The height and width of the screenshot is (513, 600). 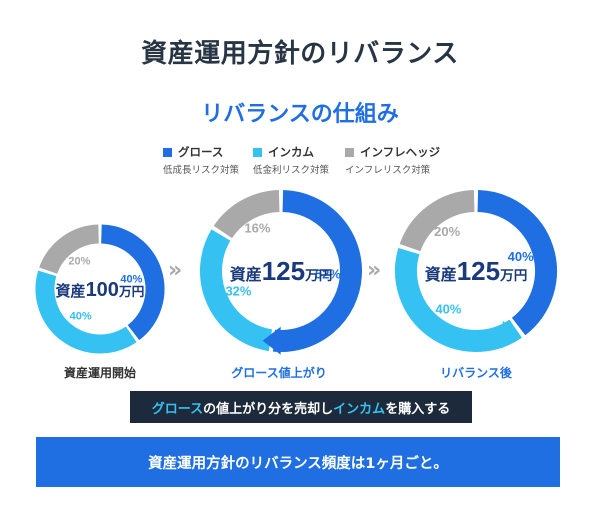 What do you see at coordinates (201, 152) in the screenshot?
I see `legend-name-growth: グロース` at bounding box center [201, 152].